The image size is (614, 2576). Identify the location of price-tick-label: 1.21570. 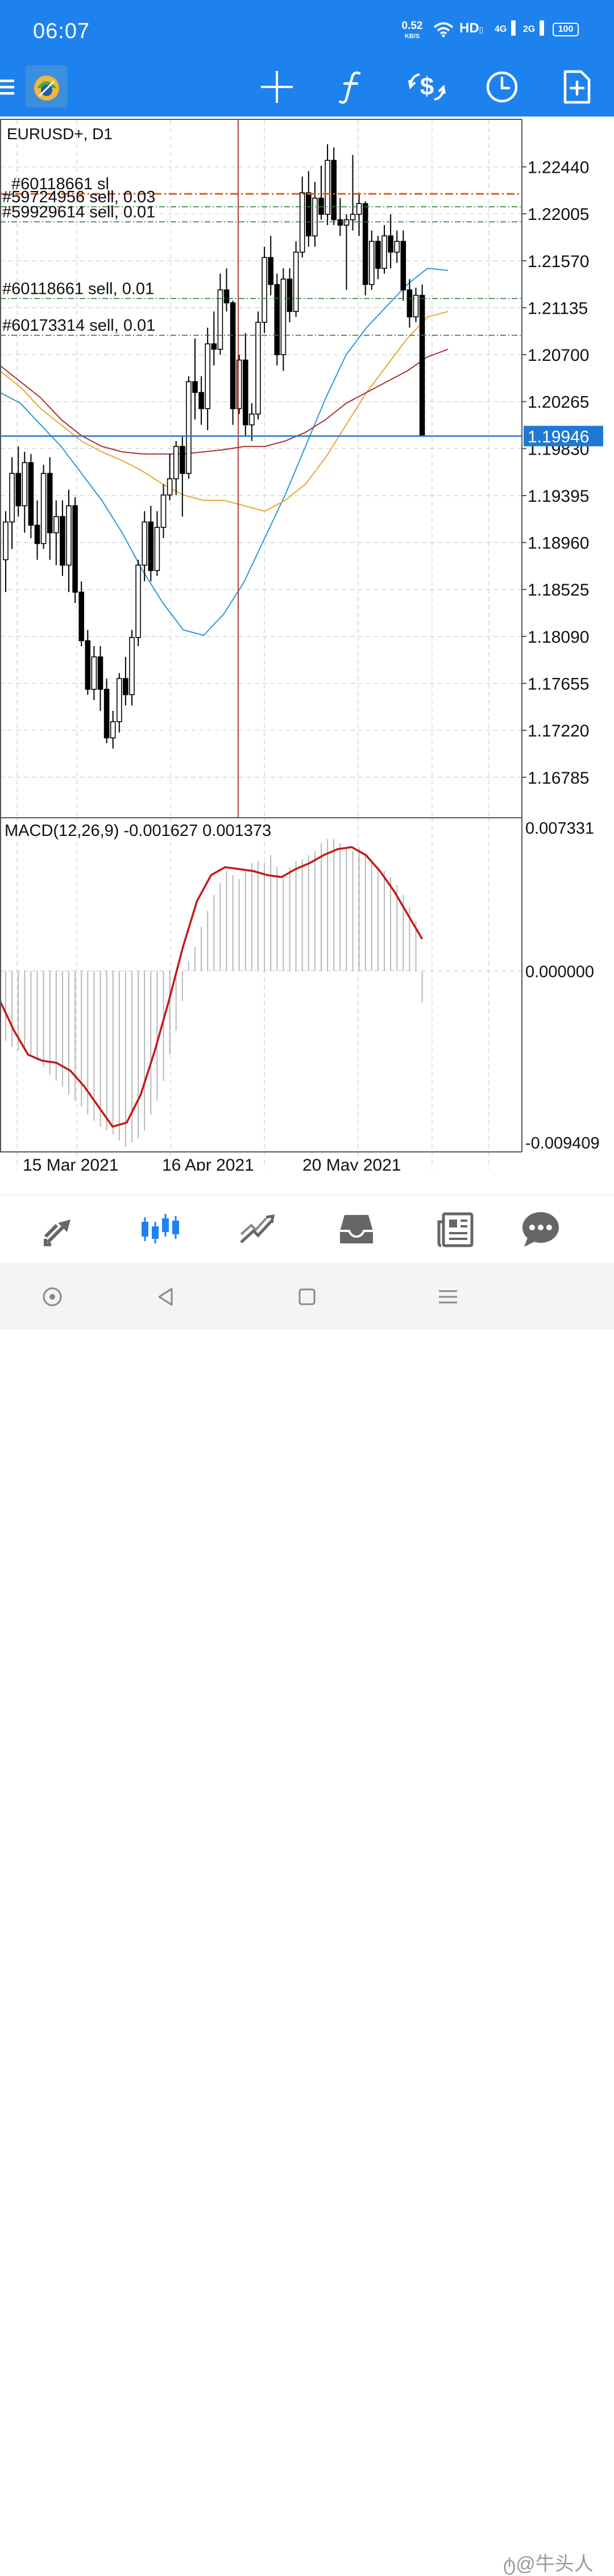
(558, 261).